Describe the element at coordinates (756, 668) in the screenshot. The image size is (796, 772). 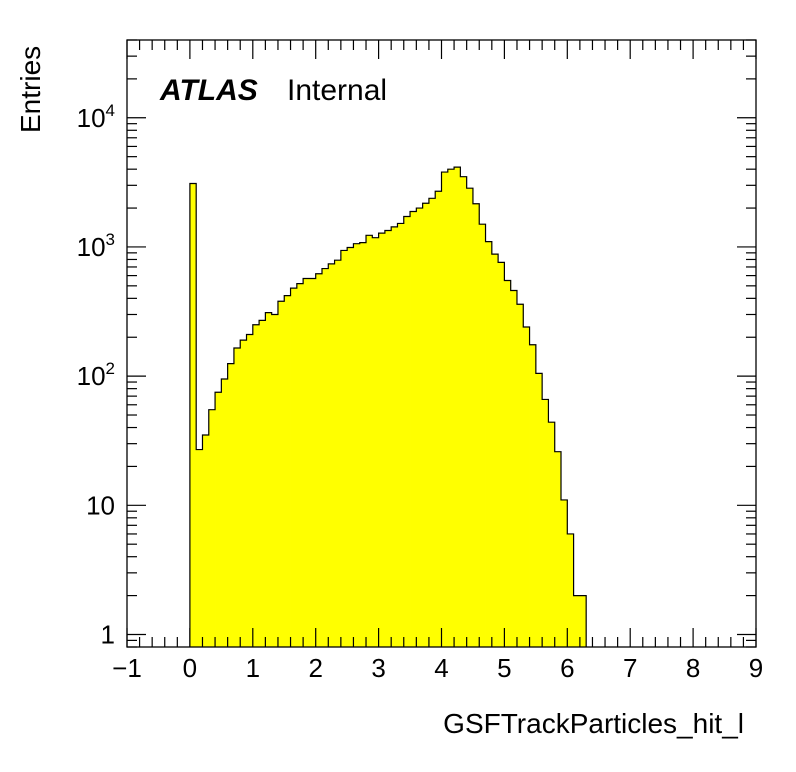
I see `x-tick-label: 9` at that location.